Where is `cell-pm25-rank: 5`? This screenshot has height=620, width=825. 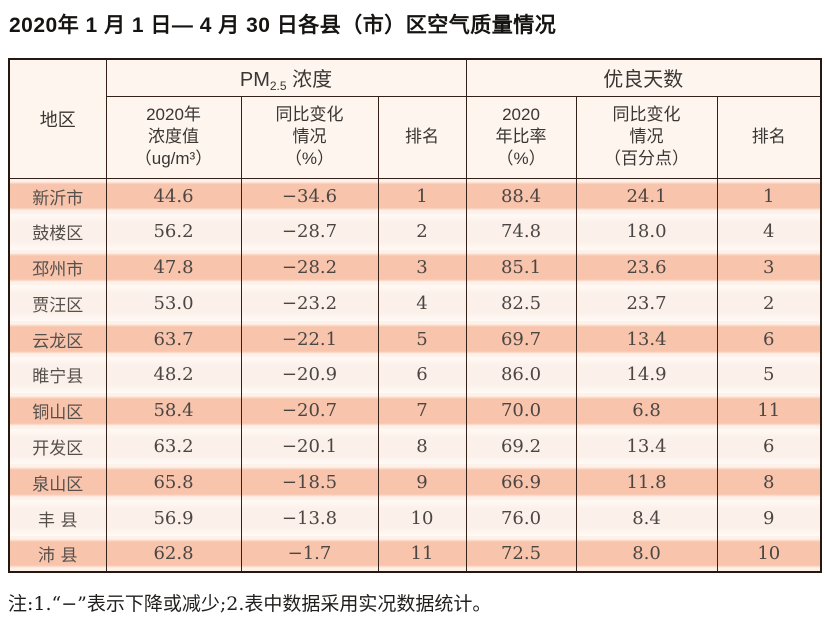
cell-pm25-rank: 5 is located at coordinates (422, 339).